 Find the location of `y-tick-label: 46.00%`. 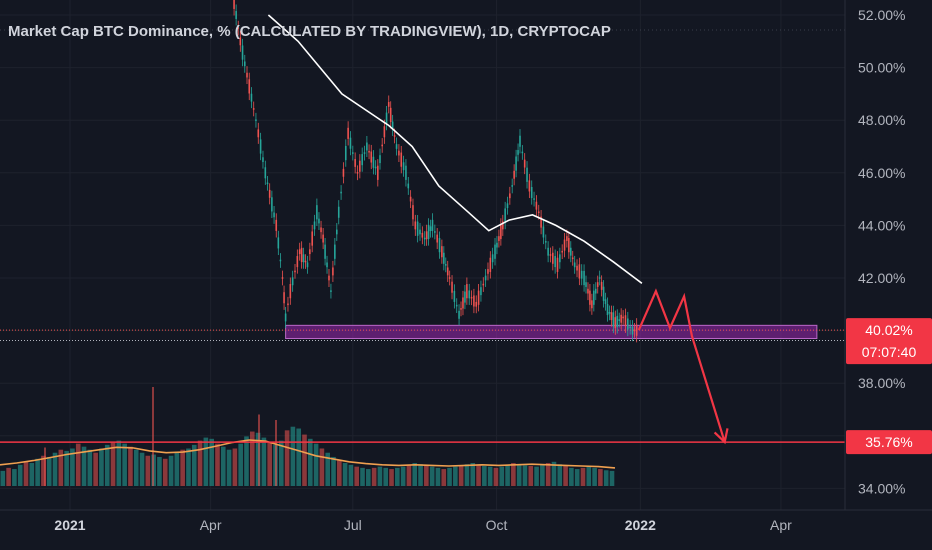

y-tick-label: 46.00% is located at coordinates (881, 173).